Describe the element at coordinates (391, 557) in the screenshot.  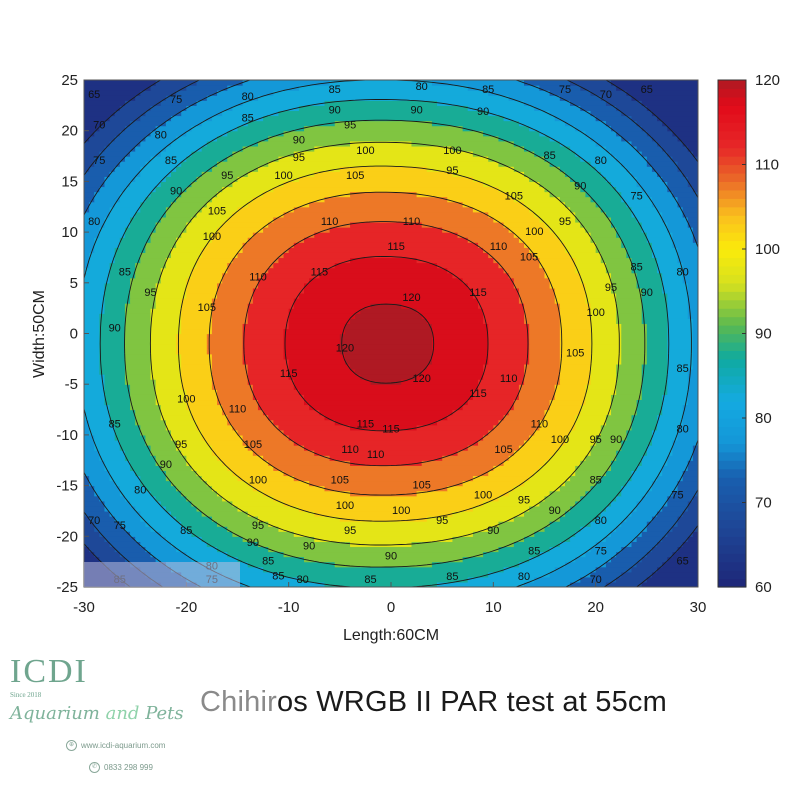
I see `contour-label: 90` at that location.